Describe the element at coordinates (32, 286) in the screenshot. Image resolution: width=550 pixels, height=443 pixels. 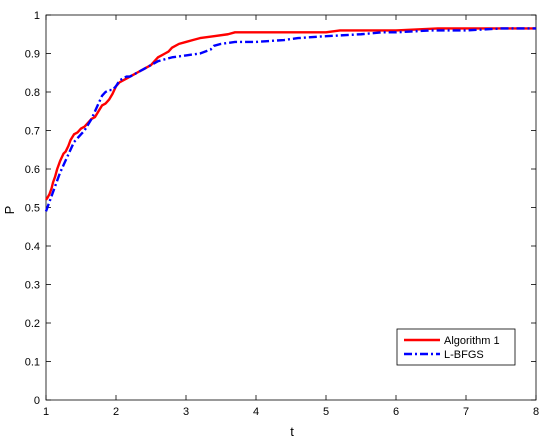
I see `y-tick-label: 0.3` at that location.